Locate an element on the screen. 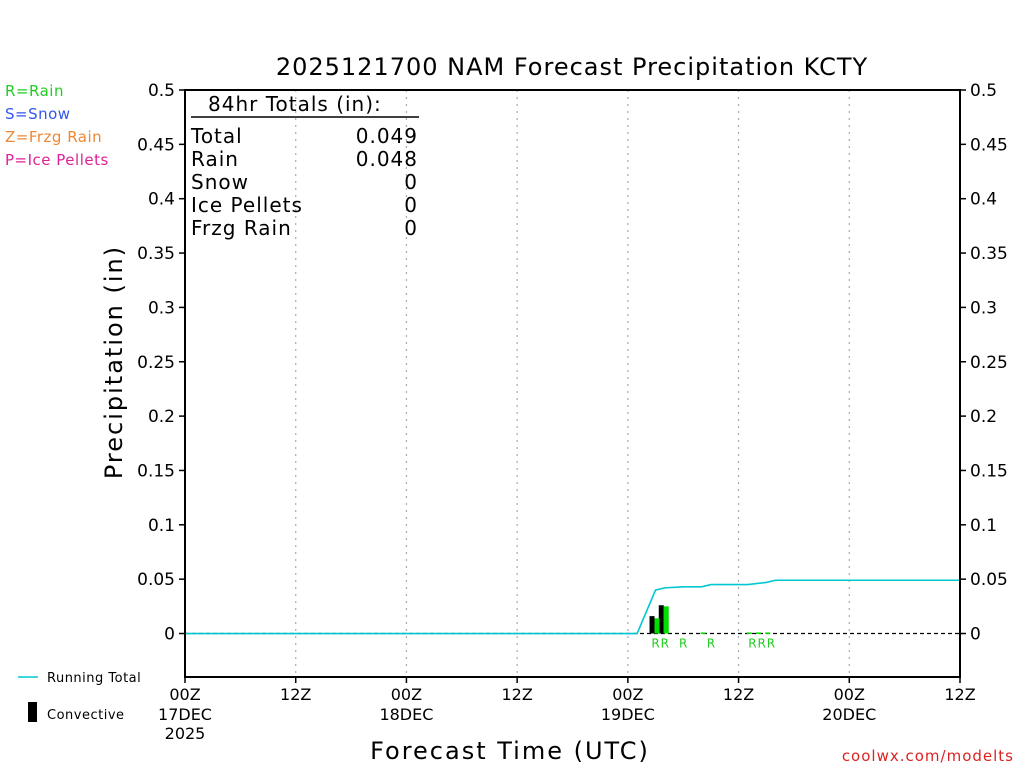 The image size is (1024, 768). running-total-line is located at coordinates (572, 607).